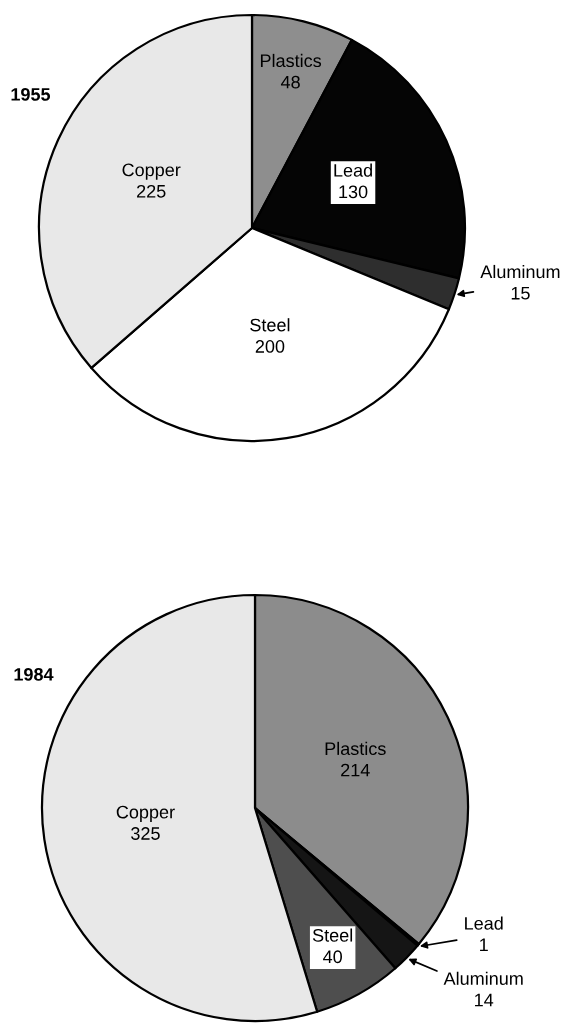 This screenshot has height=1026, width=582. I want to click on data-label: 225, so click(151, 191).